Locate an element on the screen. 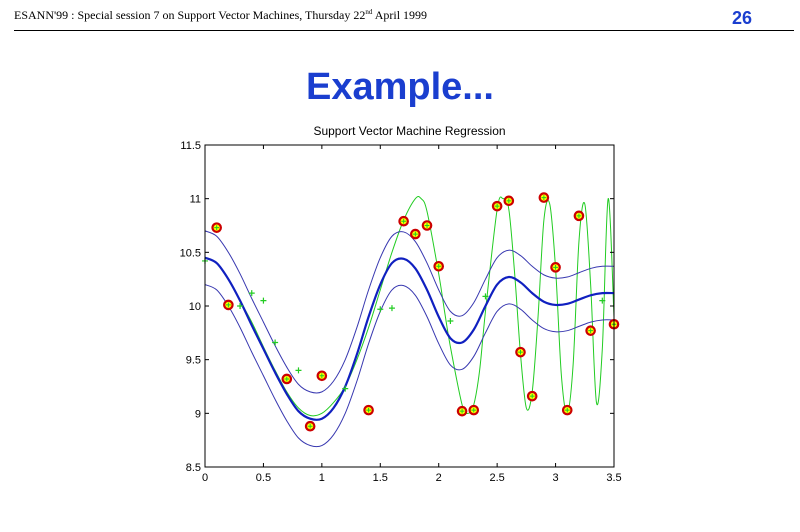 This screenshot has height=532, width=800. x-tick-label: 2.5 is located at coordinates (496, 478).